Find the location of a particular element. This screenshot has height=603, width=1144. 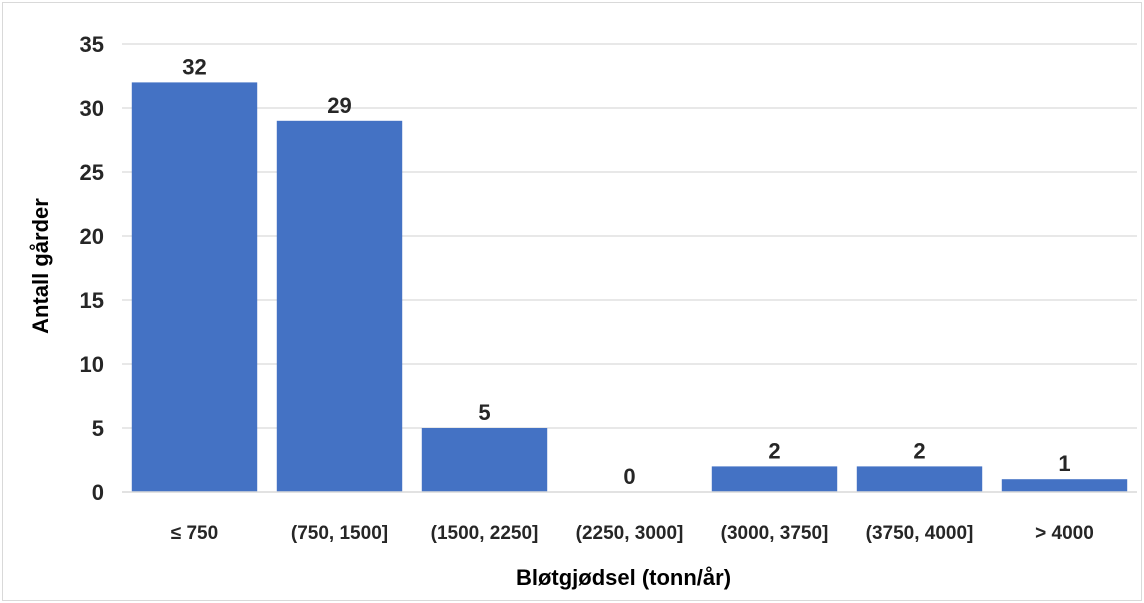

x-tick-label: > 4000 is located at coordinates (1064, 533).